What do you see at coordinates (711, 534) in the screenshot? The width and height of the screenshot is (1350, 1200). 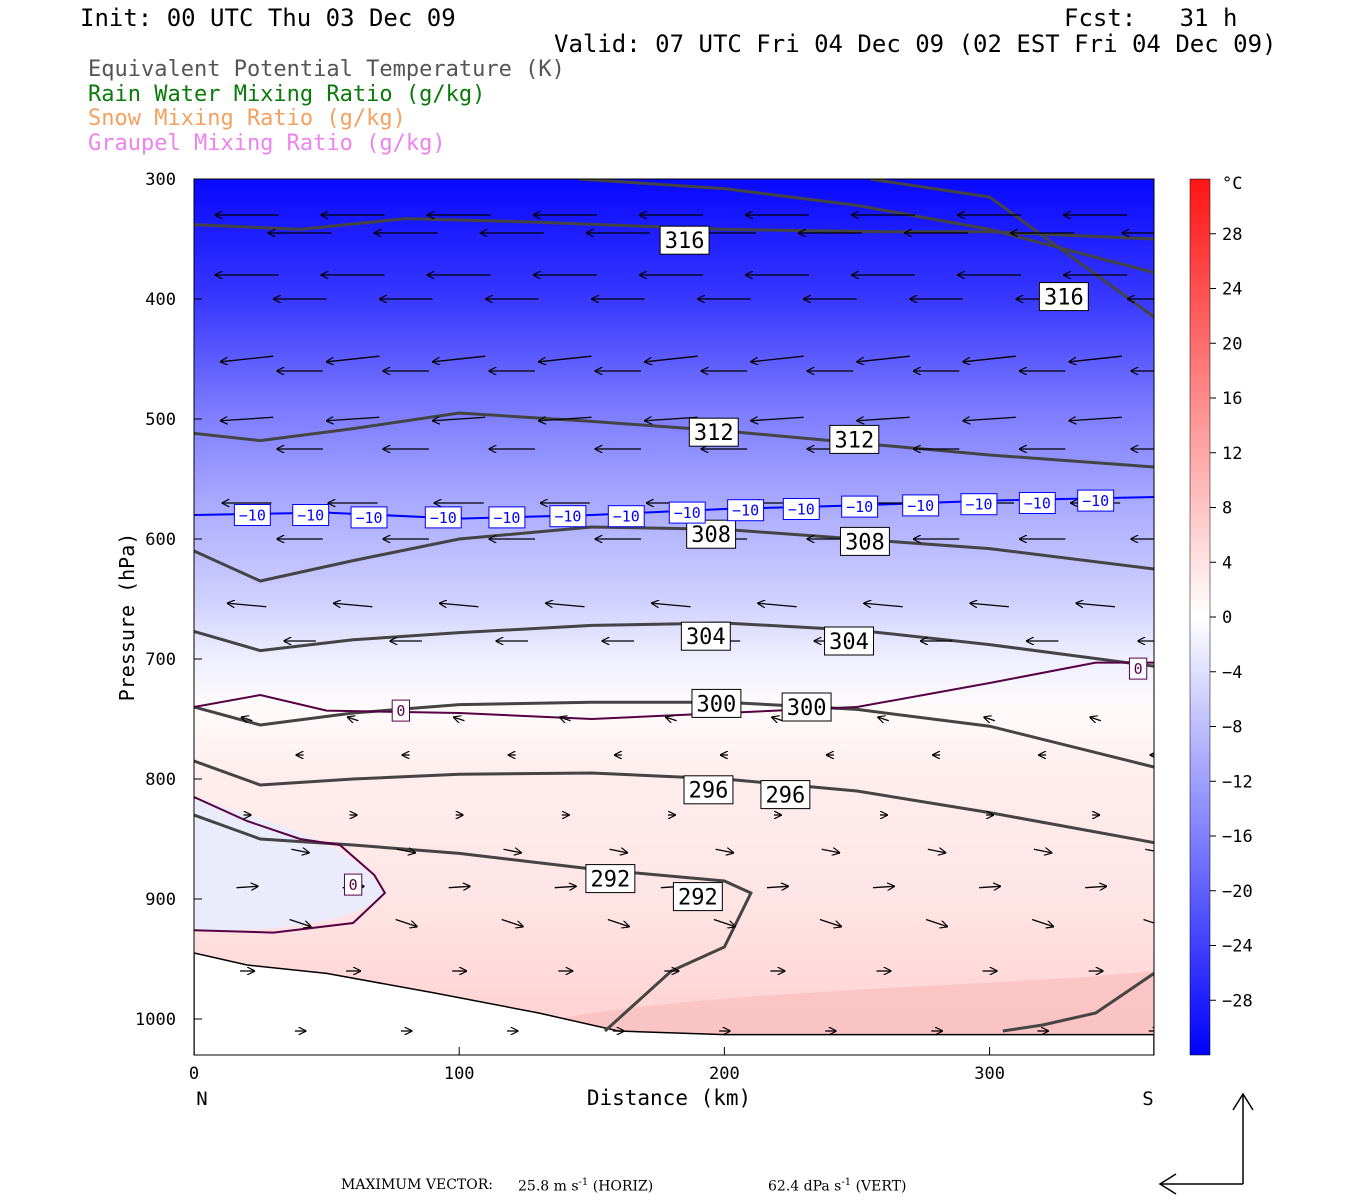 I see `theta-e-label: 308` at bounding box center [711, 534].